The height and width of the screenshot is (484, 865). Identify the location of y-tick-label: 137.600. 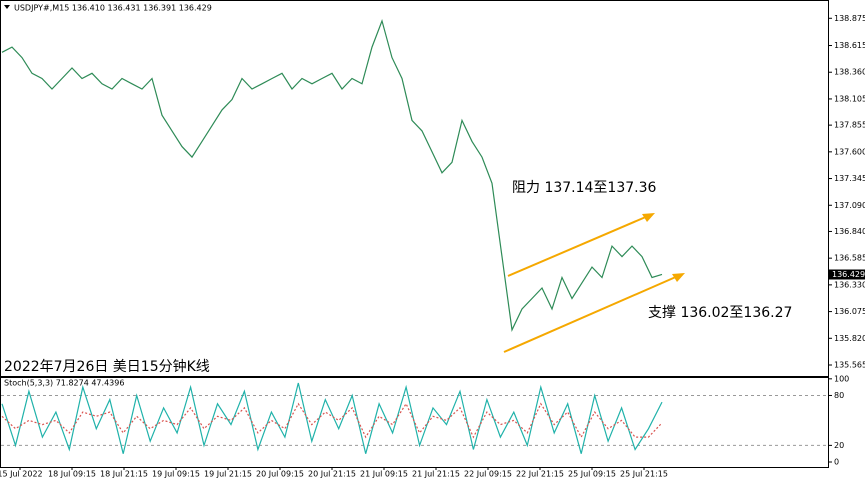
(849, 151).